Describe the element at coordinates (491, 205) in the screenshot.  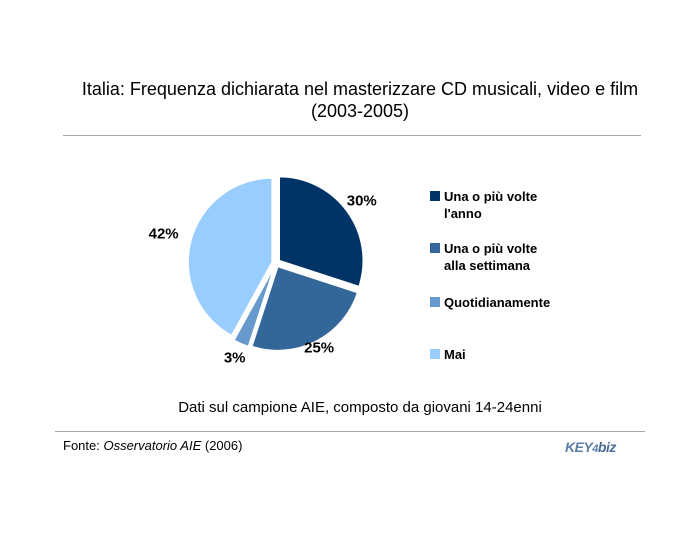
I see `legend-label-1: Una o più volte l'anno` at that location.